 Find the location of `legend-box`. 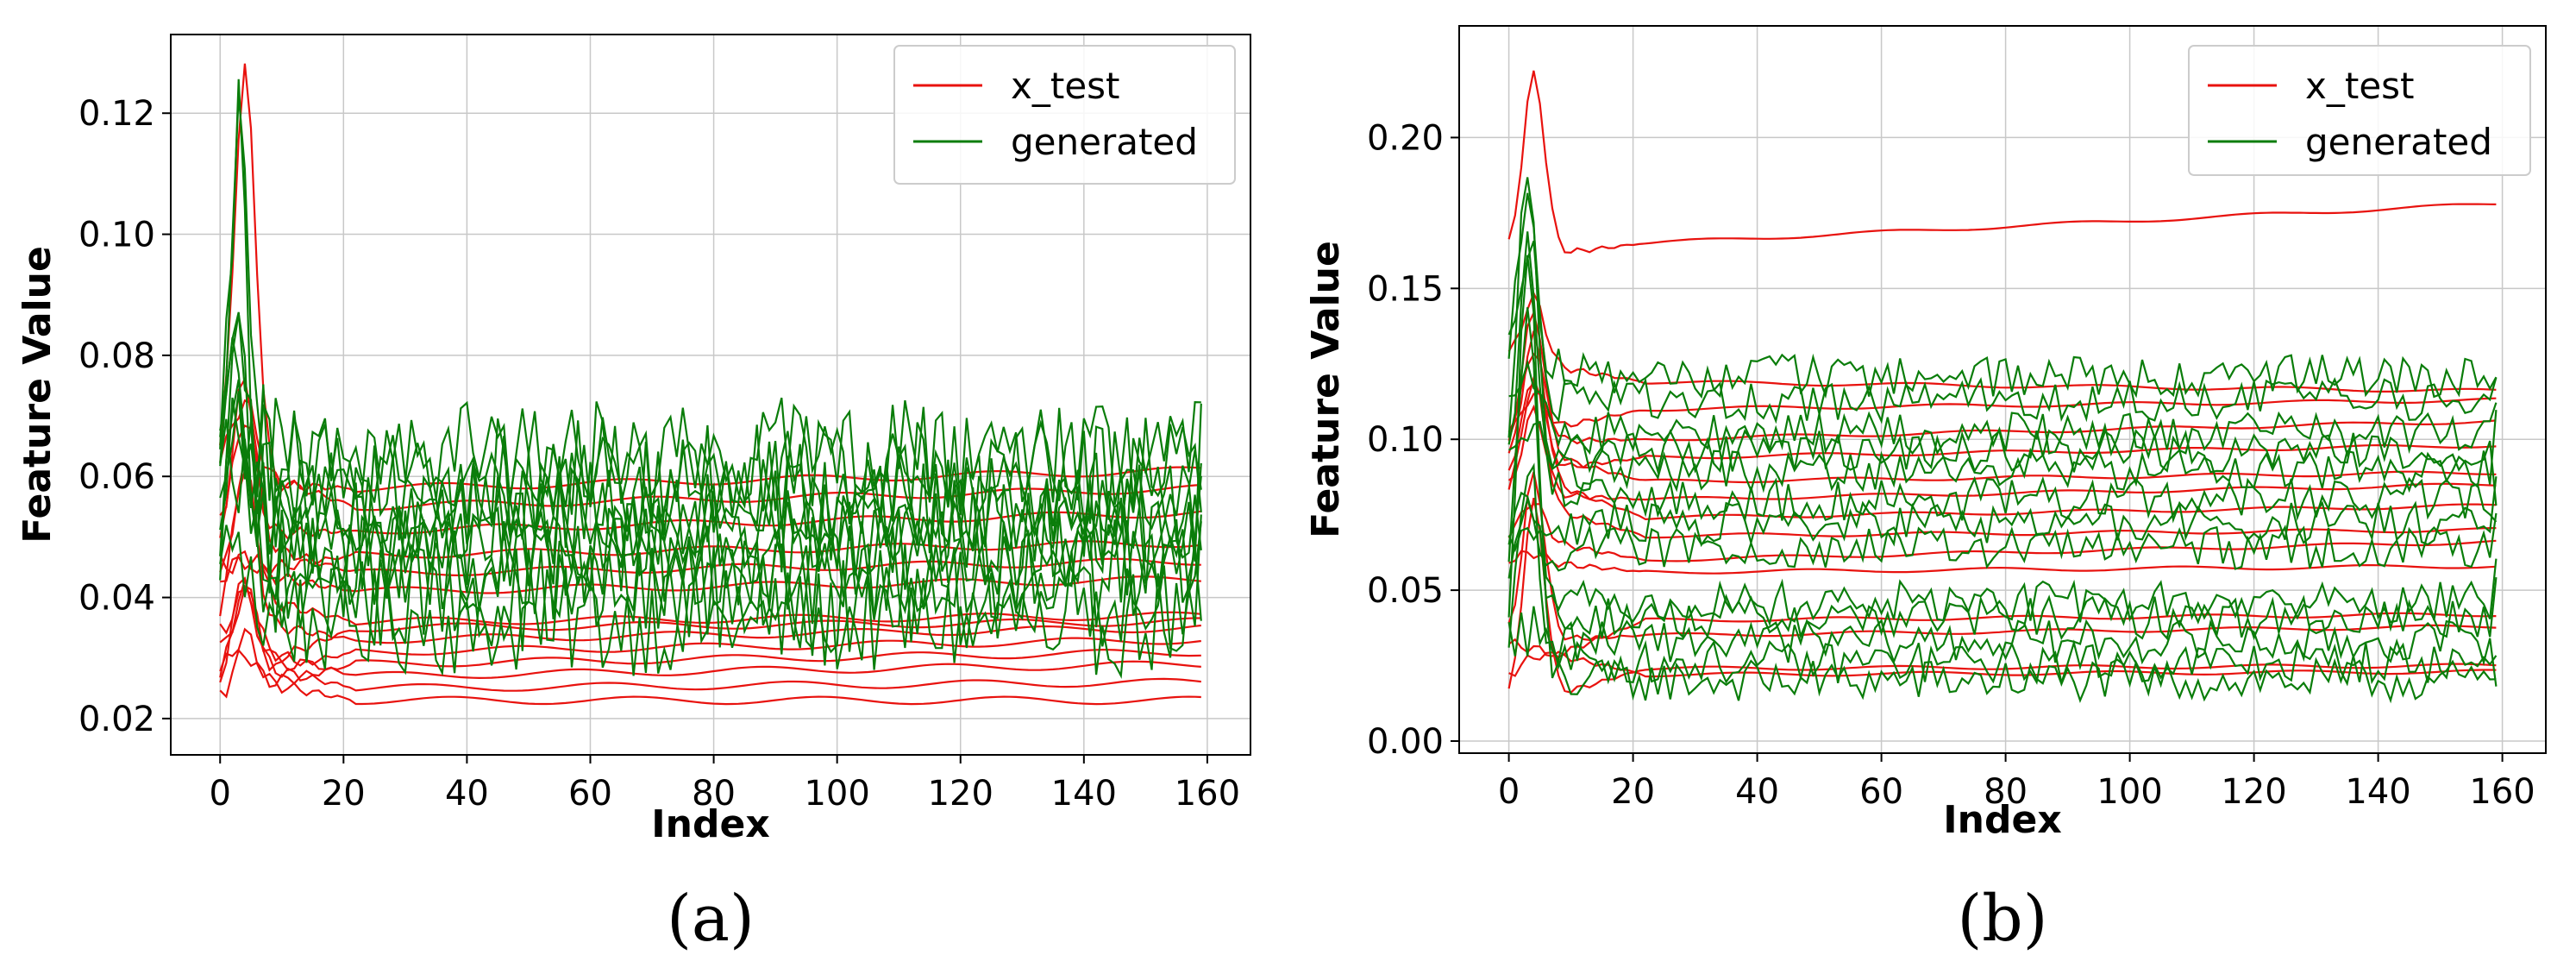

legend-box is located at coordinates (1064, 115).